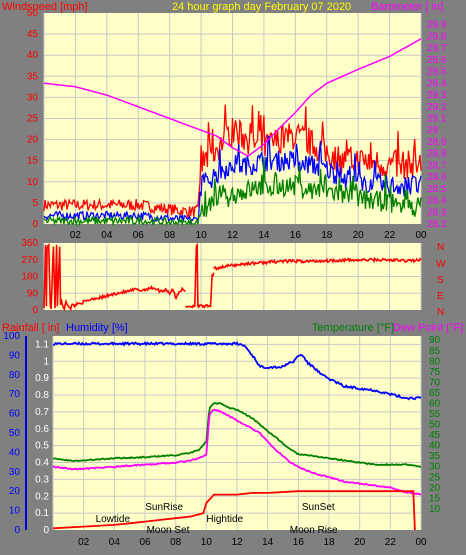 The width and height of the screenshot is (466, 555). Describe the element at coordinates (207, 542) in the screenshot. I see `temperature-x-tick-label: 10` at that location.